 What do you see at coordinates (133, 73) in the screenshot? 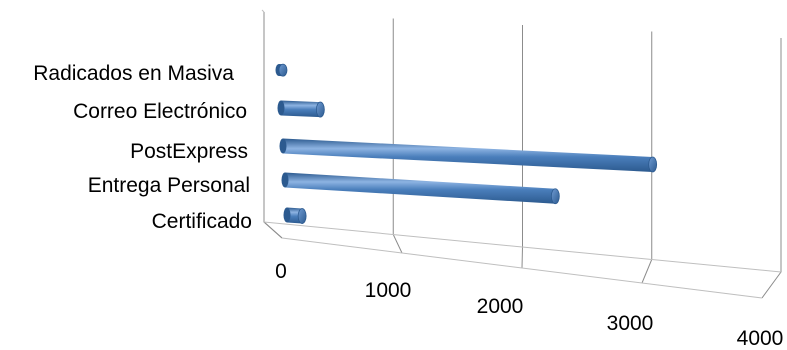
I see `category-label: Radicados en Masiva` at bounding box center [133, 73].